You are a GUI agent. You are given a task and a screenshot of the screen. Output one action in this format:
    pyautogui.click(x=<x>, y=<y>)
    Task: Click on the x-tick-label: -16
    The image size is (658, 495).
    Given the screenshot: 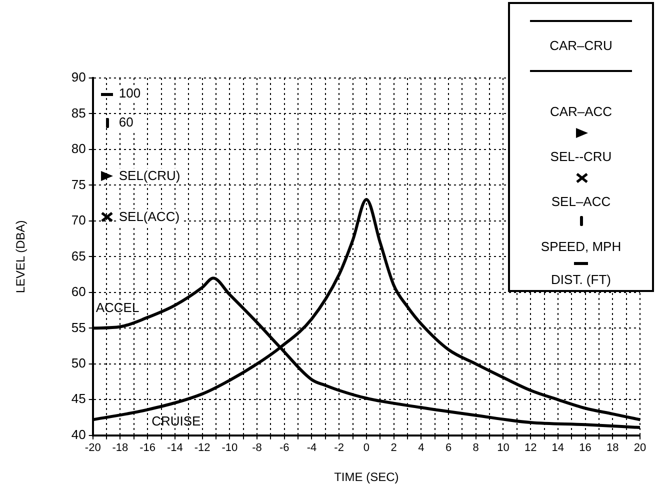 What is the action you would take?
    pyautogui.click(x=148, y=448)
    